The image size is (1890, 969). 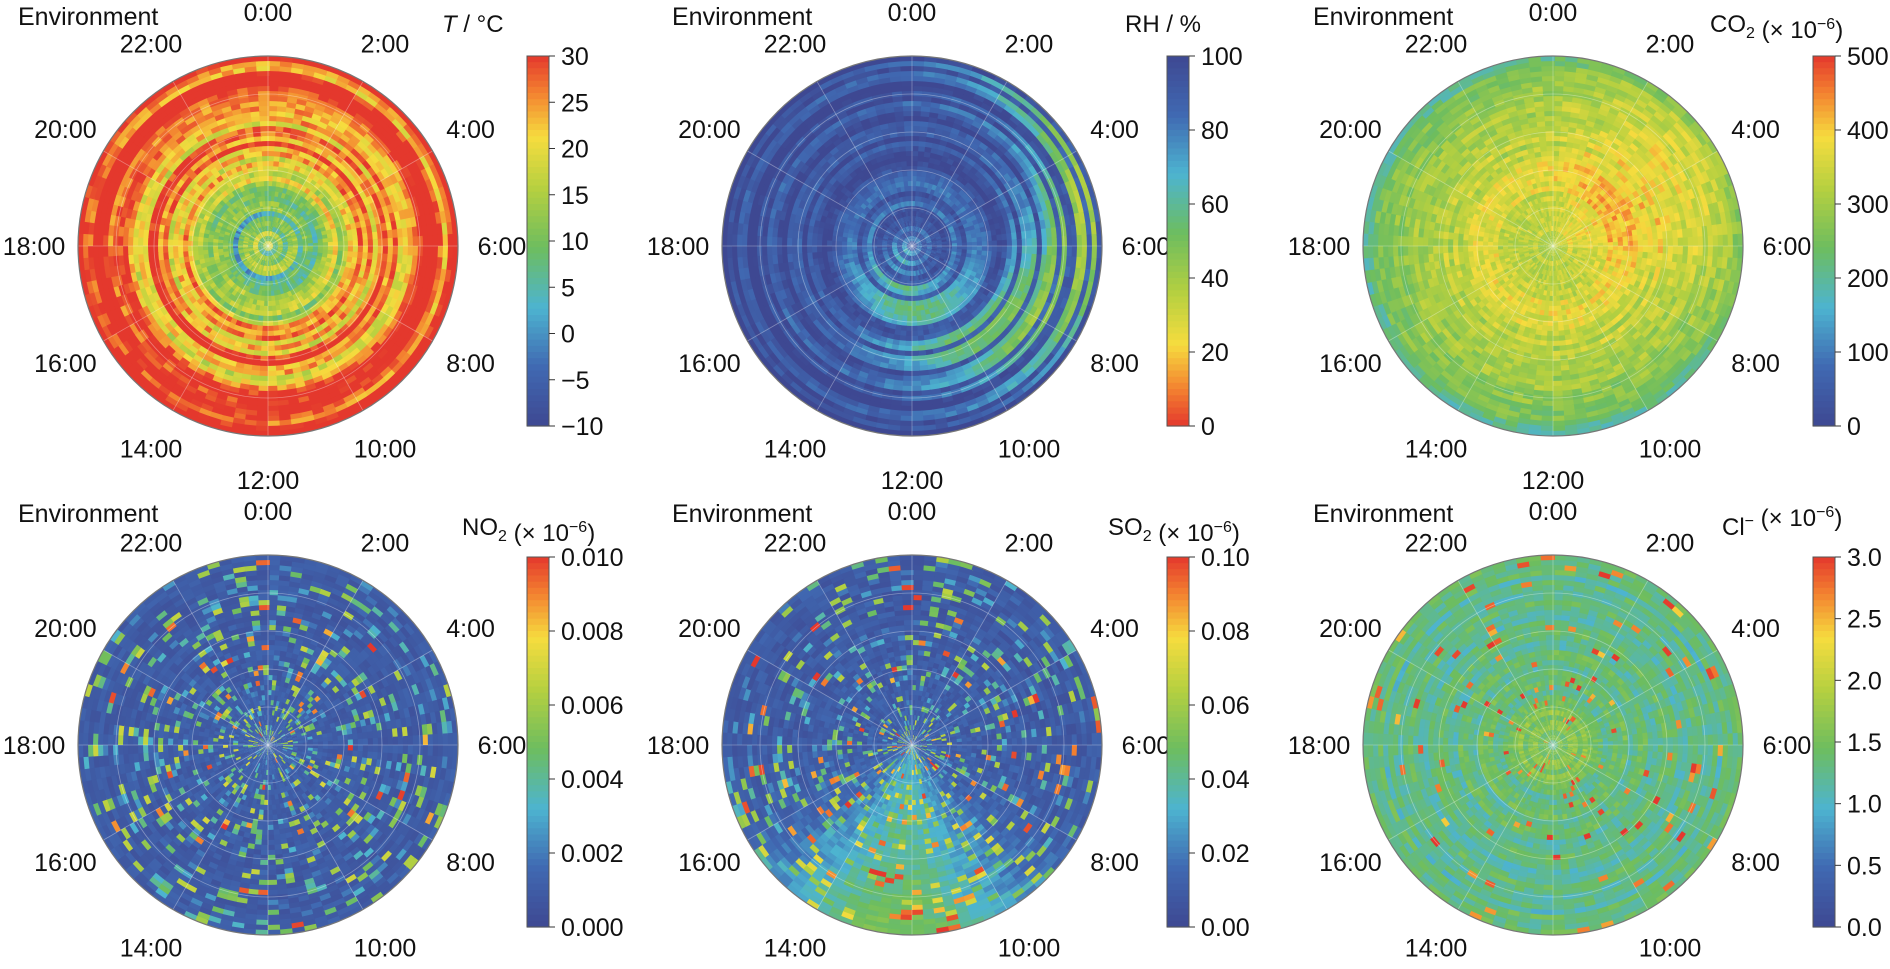 What do you see at coordinates (1864, 866) in the screenshot?
I see `colorbar-tick-label: 0.5` at bounding box center [1864, 866].